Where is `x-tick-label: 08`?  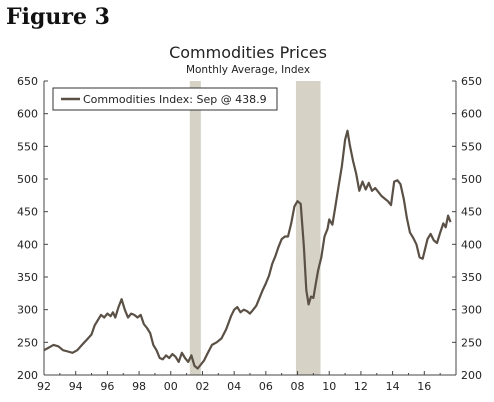 x-tick-label: 08 is located at coordinates (298, 386).